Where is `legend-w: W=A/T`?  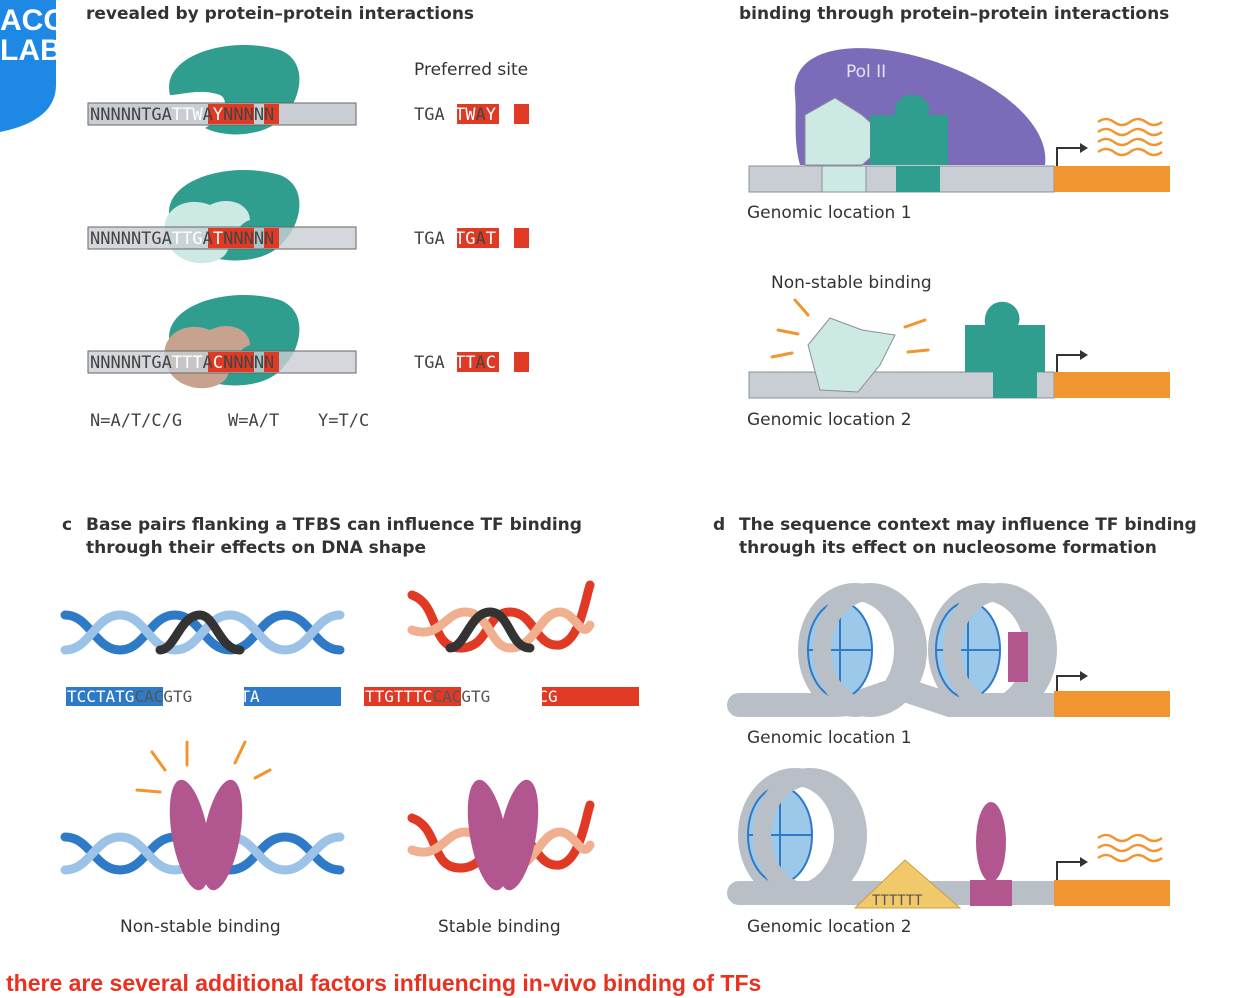
legend-w: W=A/T is located at coordinates (253, 421).